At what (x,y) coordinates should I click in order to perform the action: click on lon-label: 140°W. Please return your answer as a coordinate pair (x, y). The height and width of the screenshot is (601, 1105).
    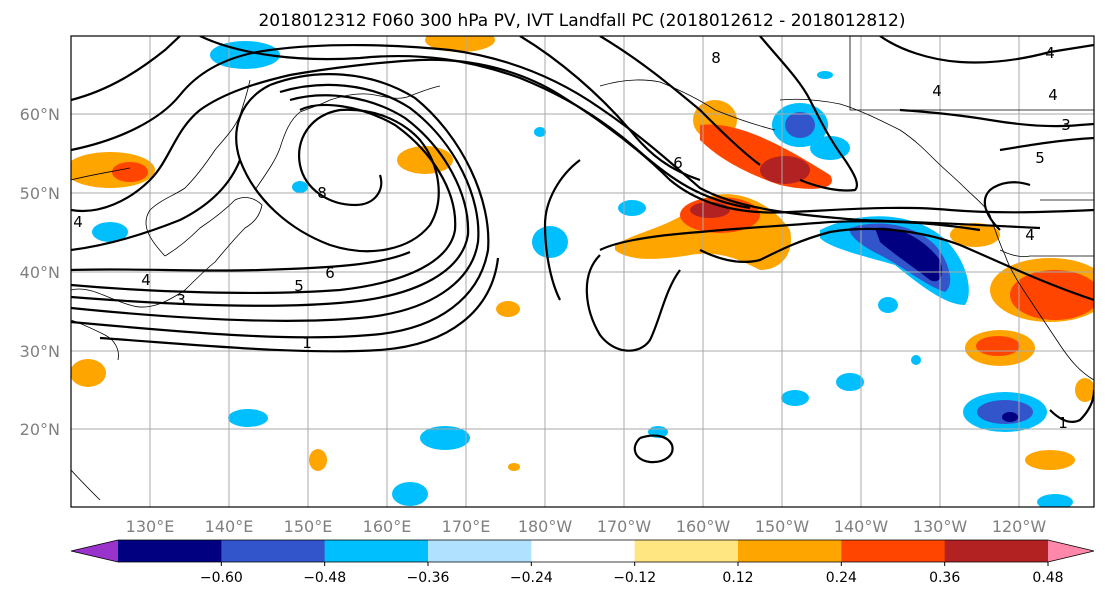
    Looking at the image, I should click on (861, 526).